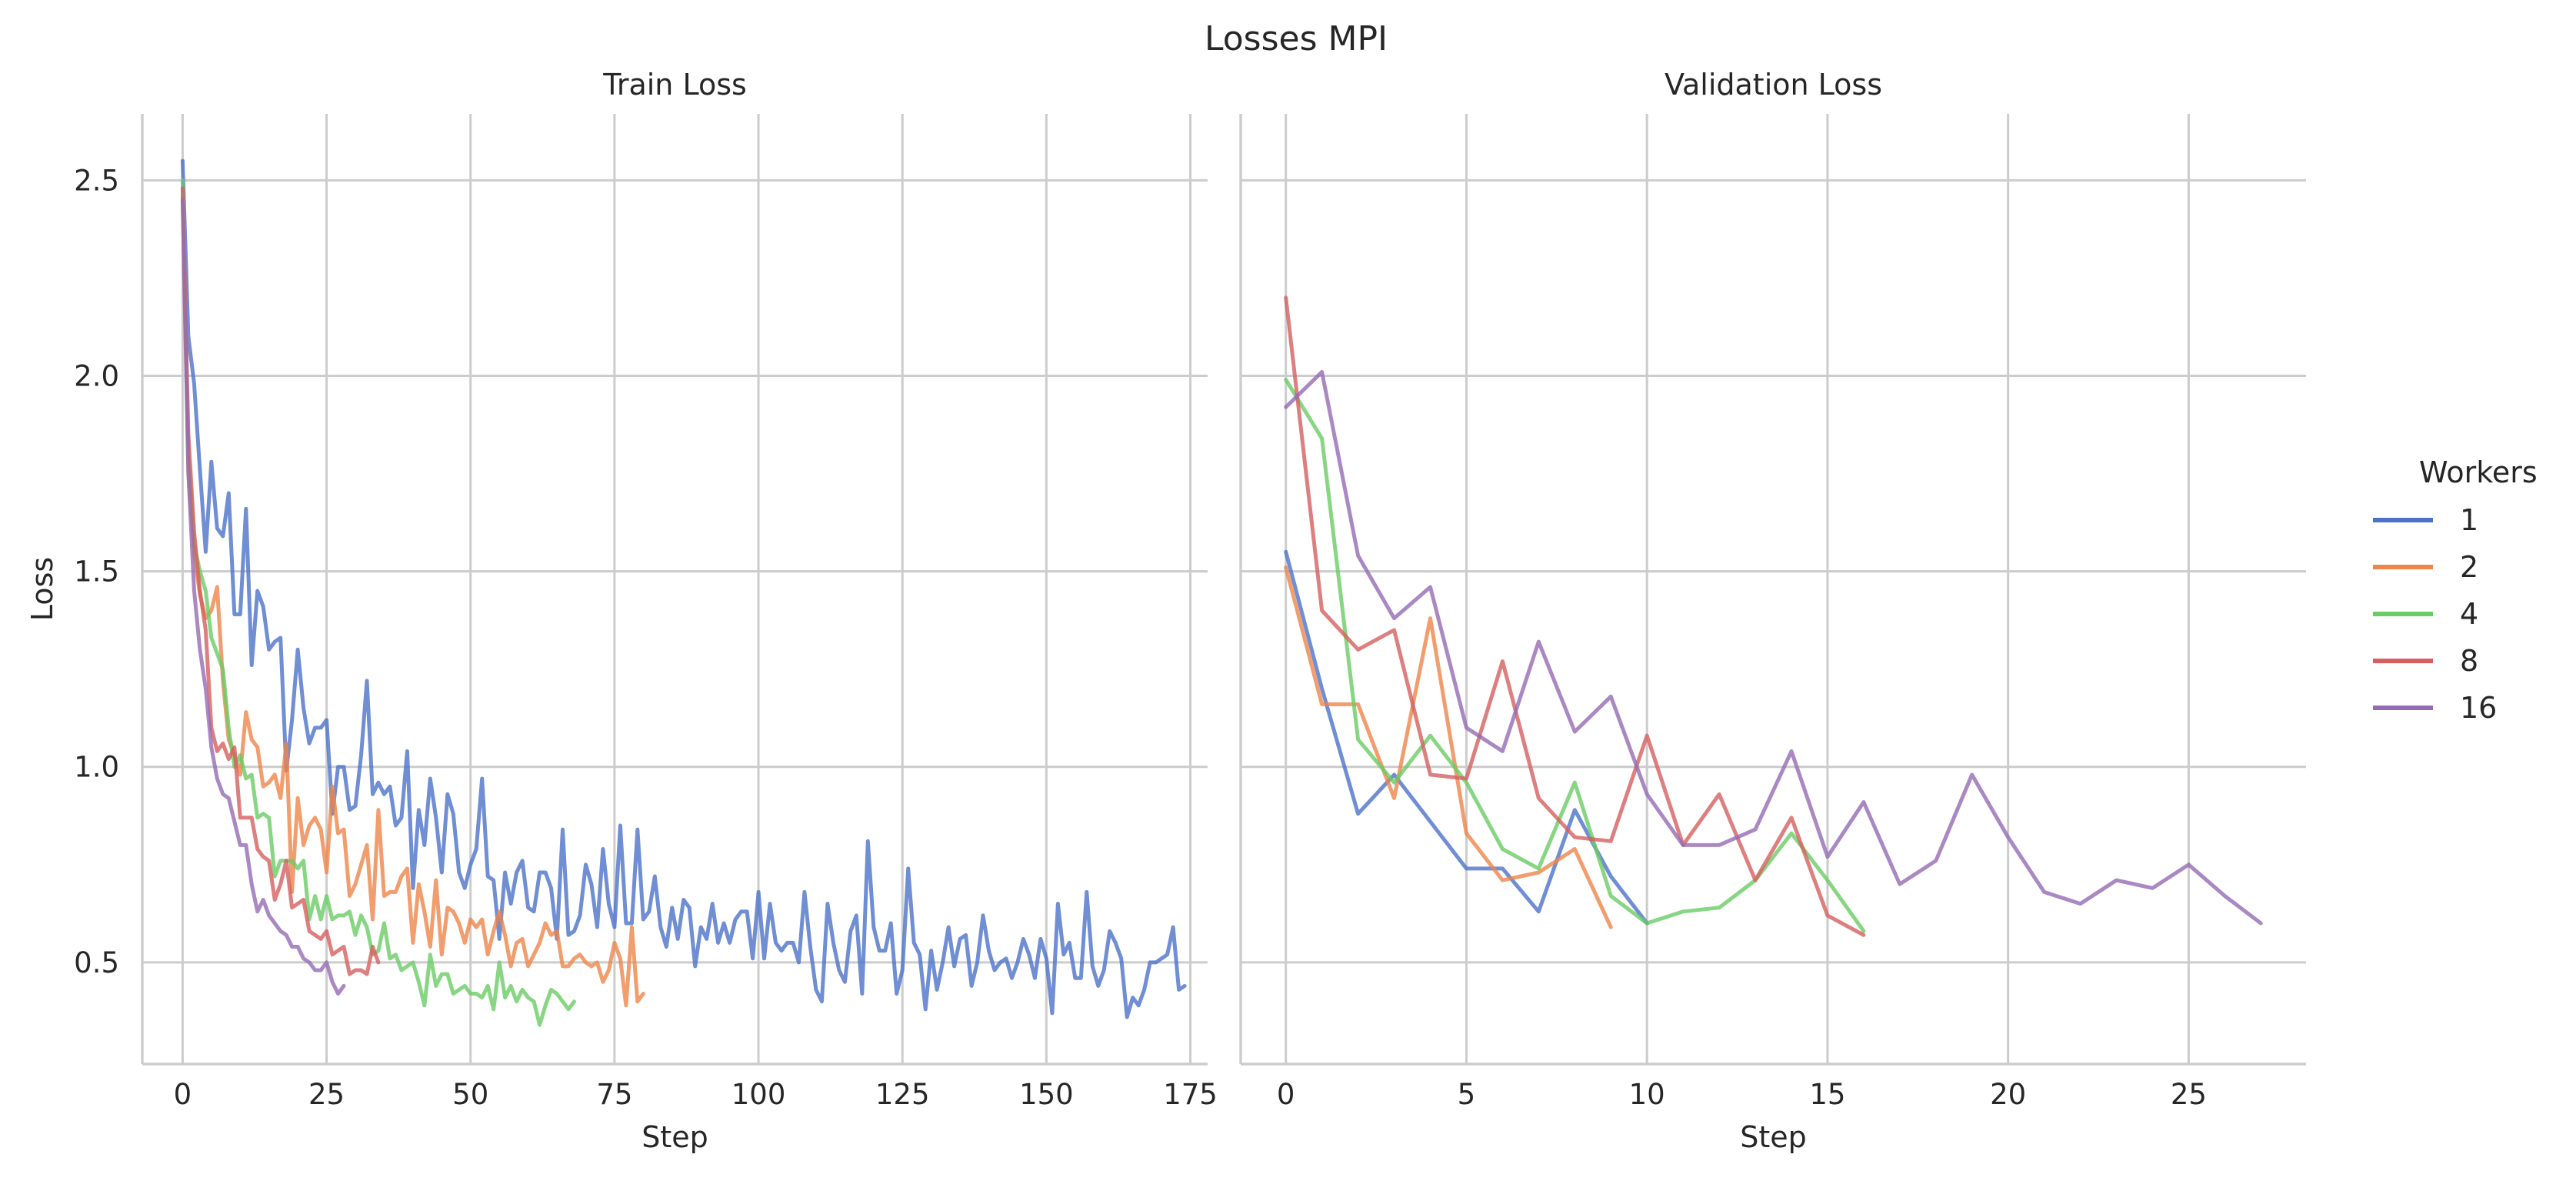  I want to click on x-tick-label: 50, so click(470, 1094).